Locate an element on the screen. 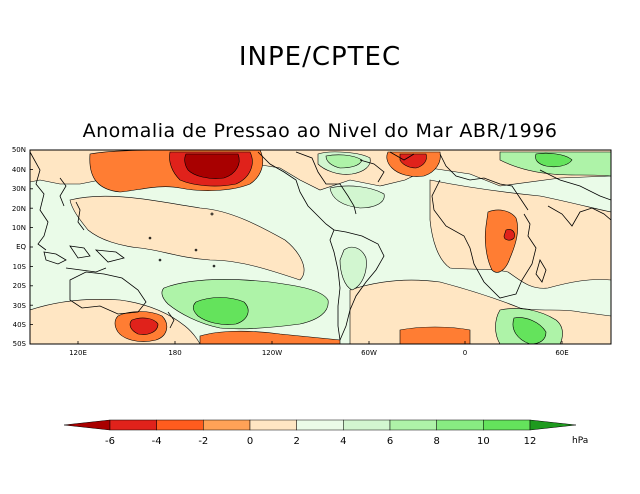 Image resolution: width=640 pixels, height=494 pixels. lon-label: 120E is located at coordinates (78, 353).